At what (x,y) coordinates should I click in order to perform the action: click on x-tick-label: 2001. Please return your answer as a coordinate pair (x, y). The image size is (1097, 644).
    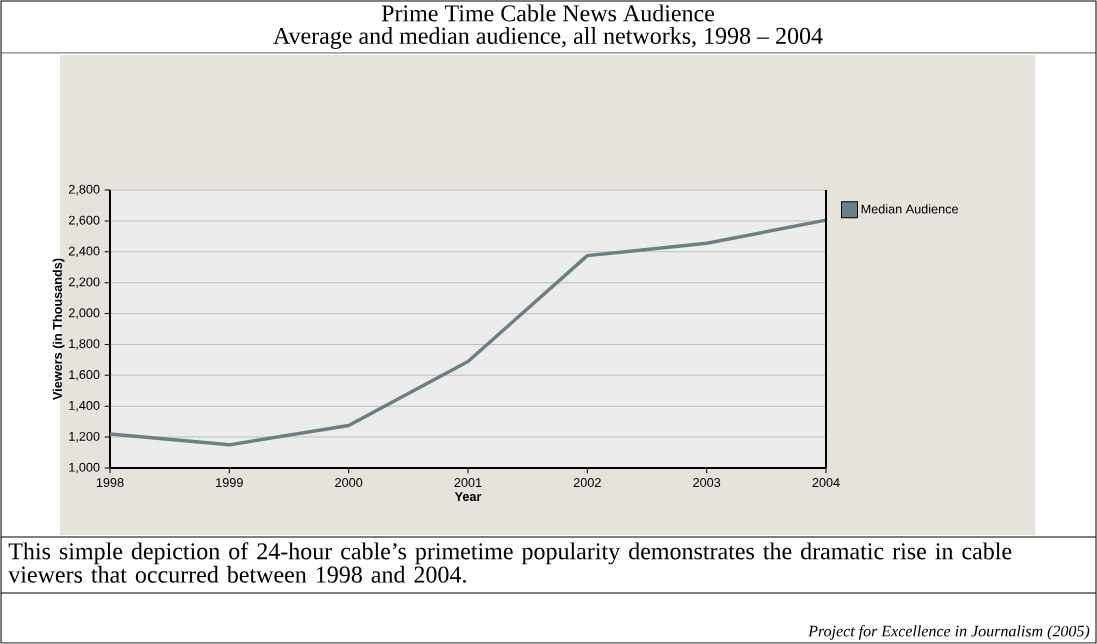
    Looking at the image, I should click on (468, 483).